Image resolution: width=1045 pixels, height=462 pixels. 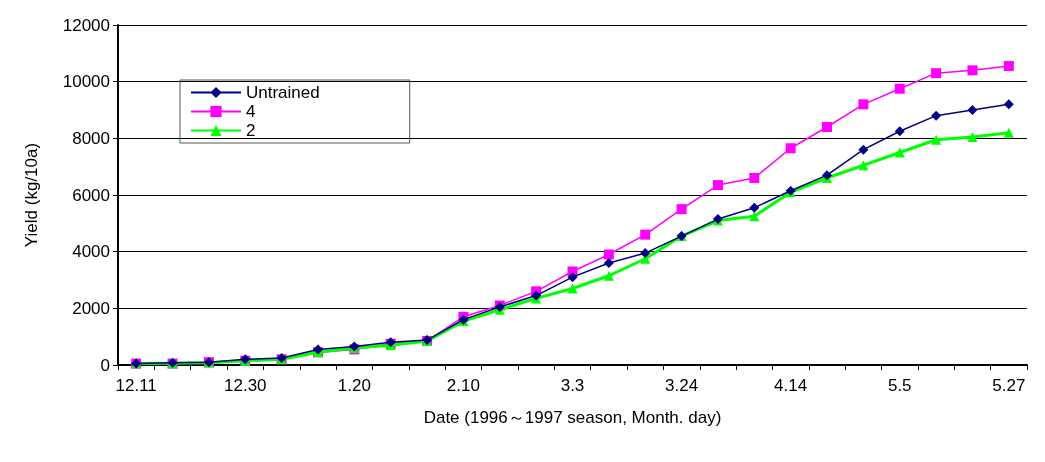 I want to click on x-axis-title: Date (1996～1997 season, Month. day), so click(x=572, y=417).